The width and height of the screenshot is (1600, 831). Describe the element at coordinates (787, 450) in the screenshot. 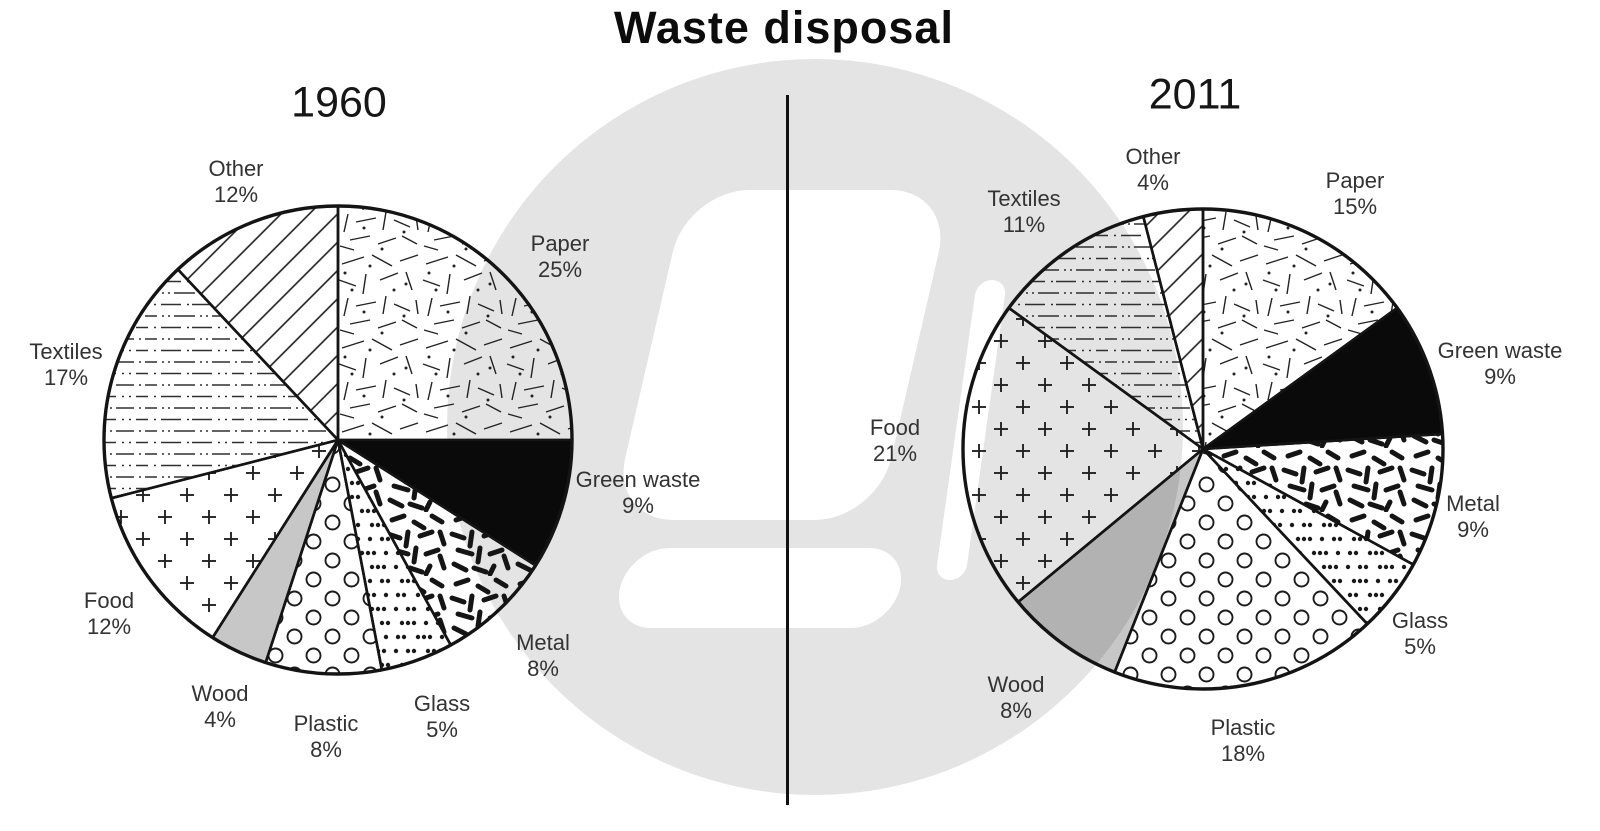

I see `vertical-divider` at that location.